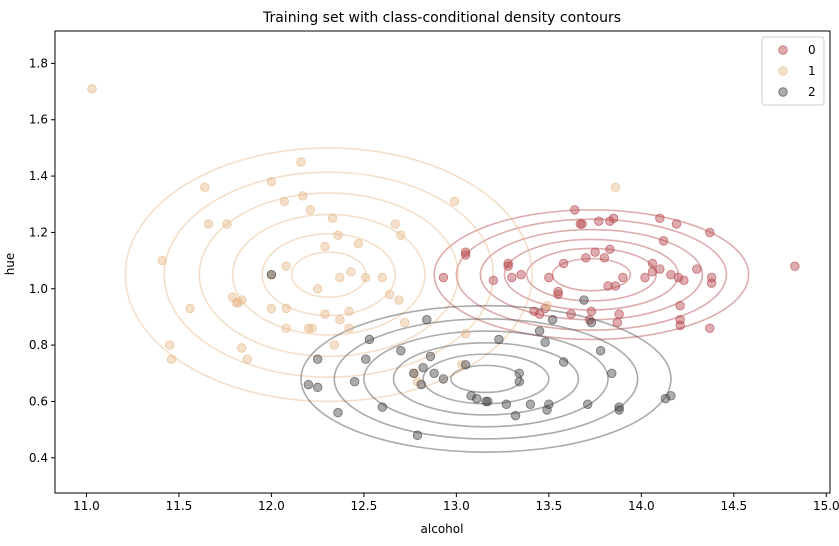 This screenshot has width=839, height=546. Describe the element at coordinates (456, 506) in the screenshot. I see `x-tick-label: 13.0` at that location.